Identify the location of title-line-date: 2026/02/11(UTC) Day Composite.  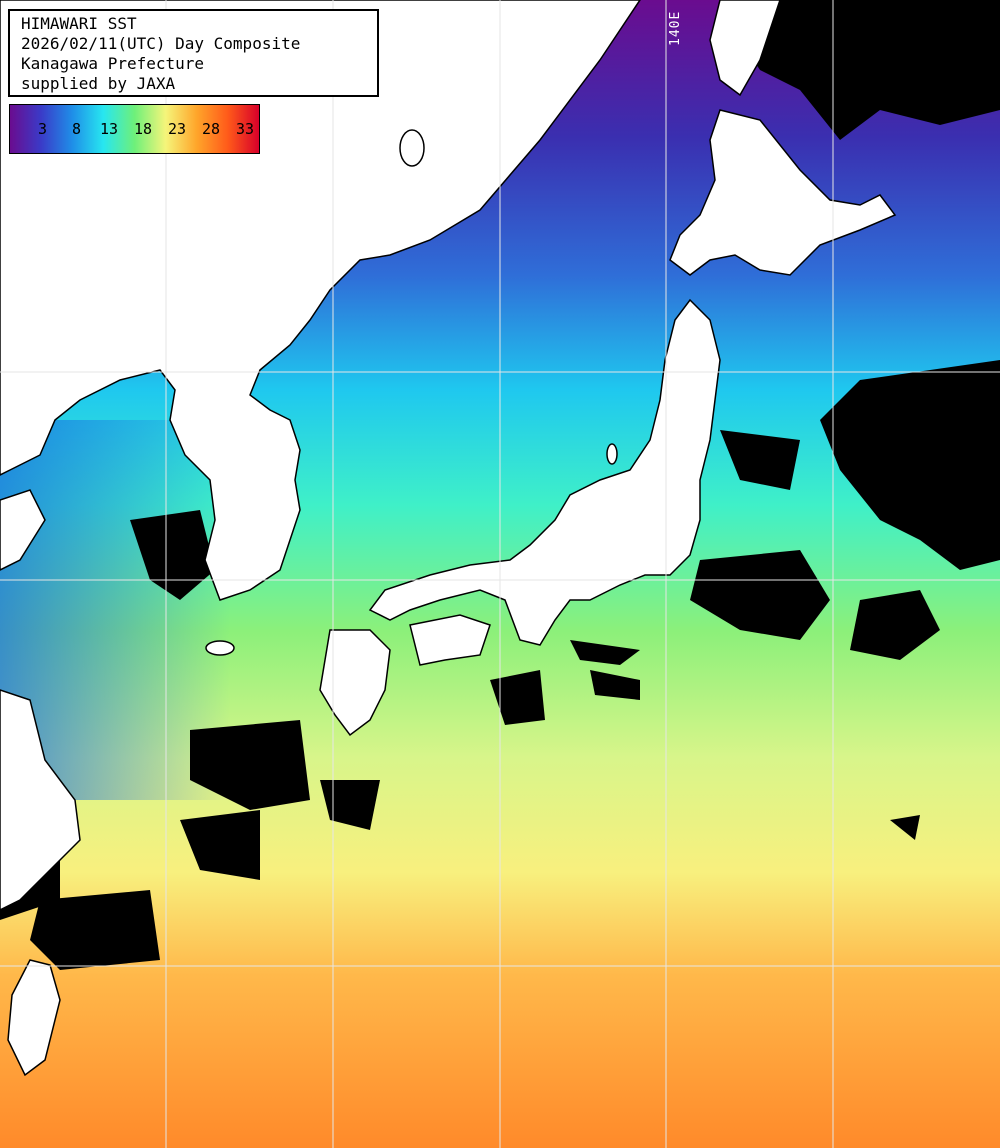
(161, 43).